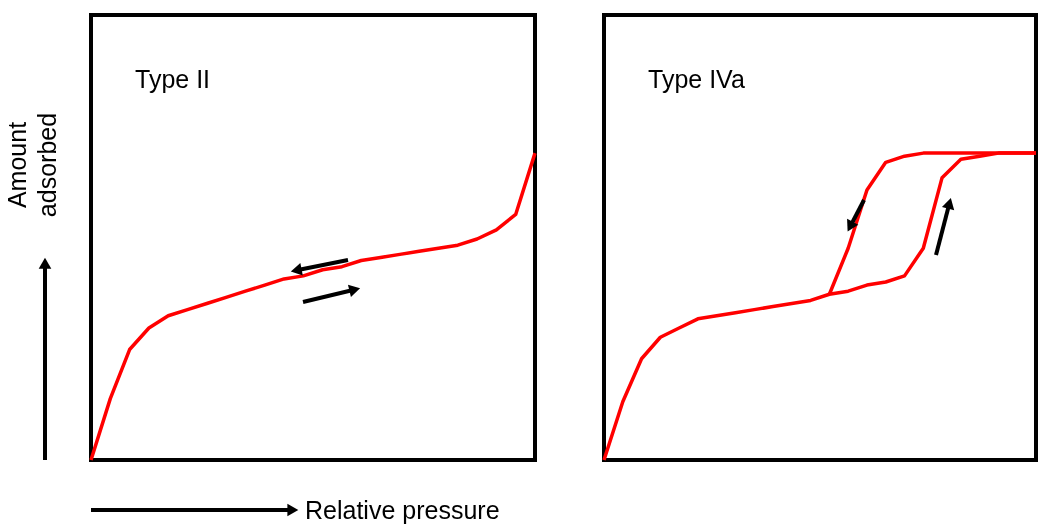 This screenshot has width=1058, height=524. I want to click on text: Type II, so click(173, 79).